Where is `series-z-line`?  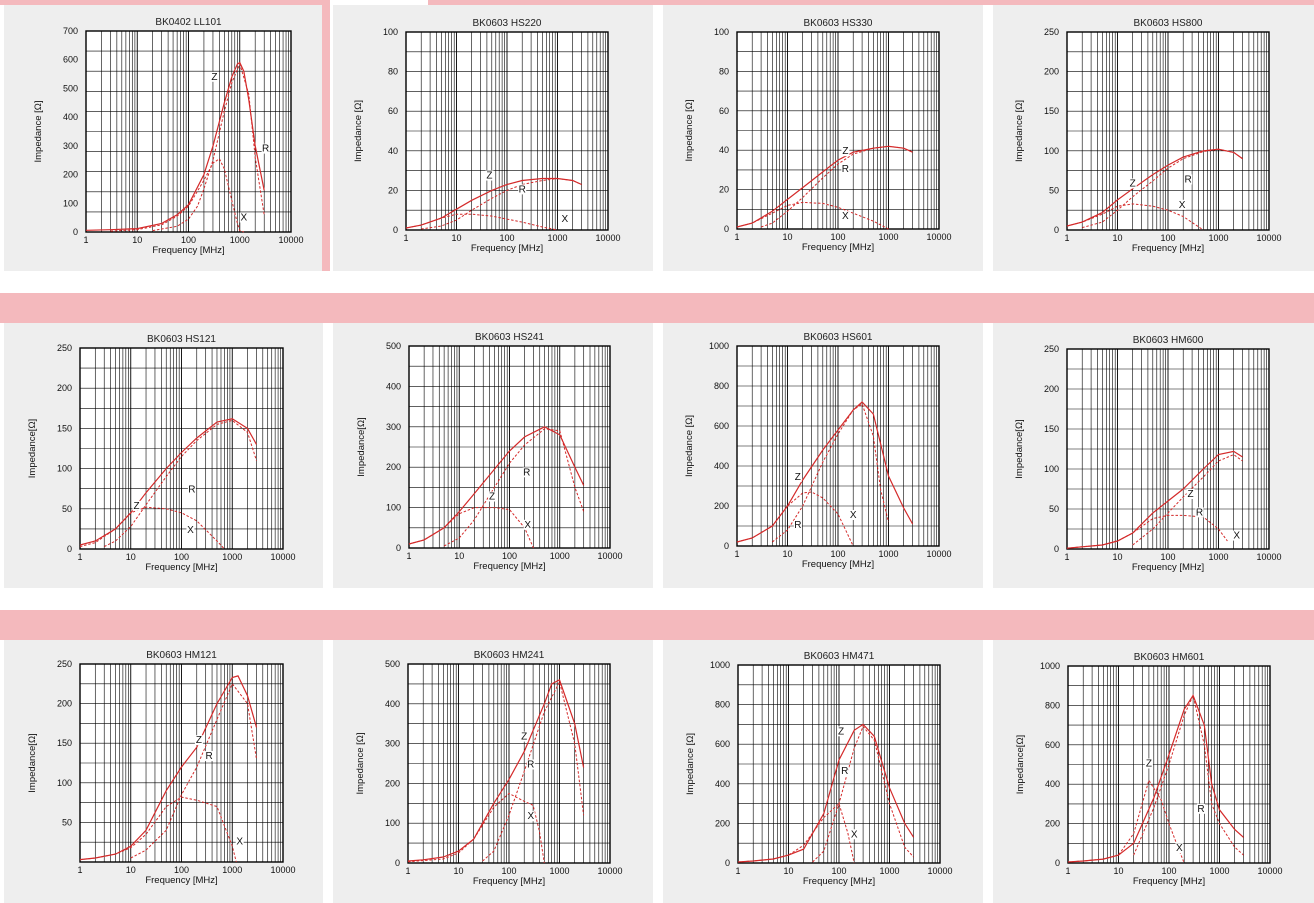
series-z-line is located at coordinates (1154, 187).